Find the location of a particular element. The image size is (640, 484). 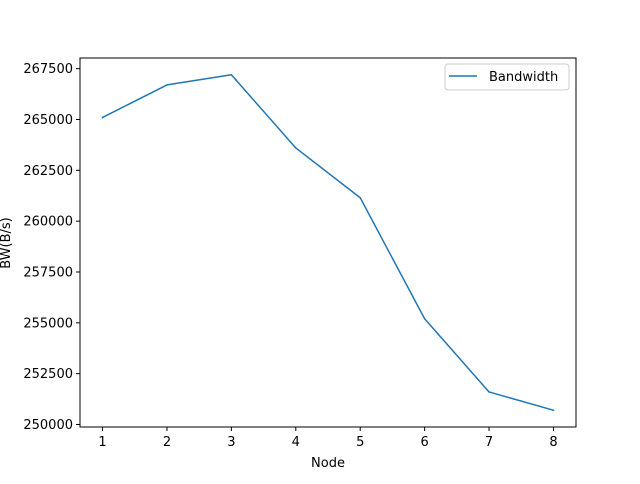

x-tick-label: 5 is located at coordinates (360, 442).